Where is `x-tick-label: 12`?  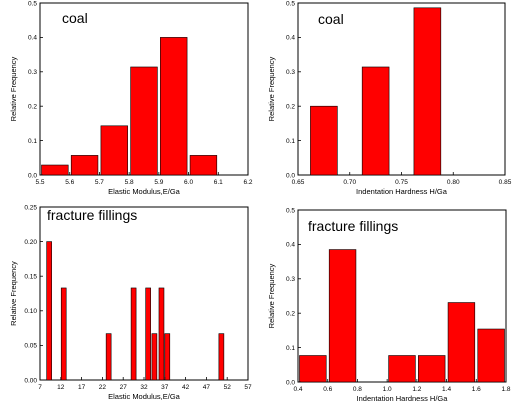 x-tick-label: 12 is located at coordinates (61, 387).